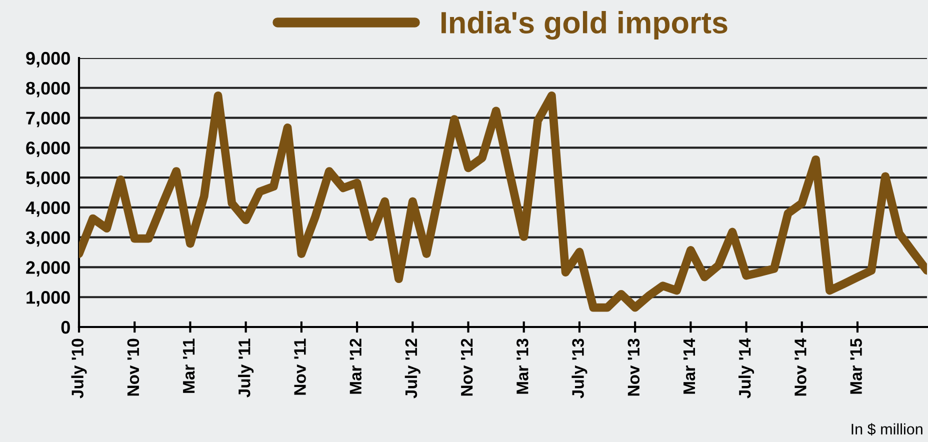 Image resolution: width=928 pixels, height=442 pixels. I want to click on x-tick-label: Nov '10, so click(133, 367).